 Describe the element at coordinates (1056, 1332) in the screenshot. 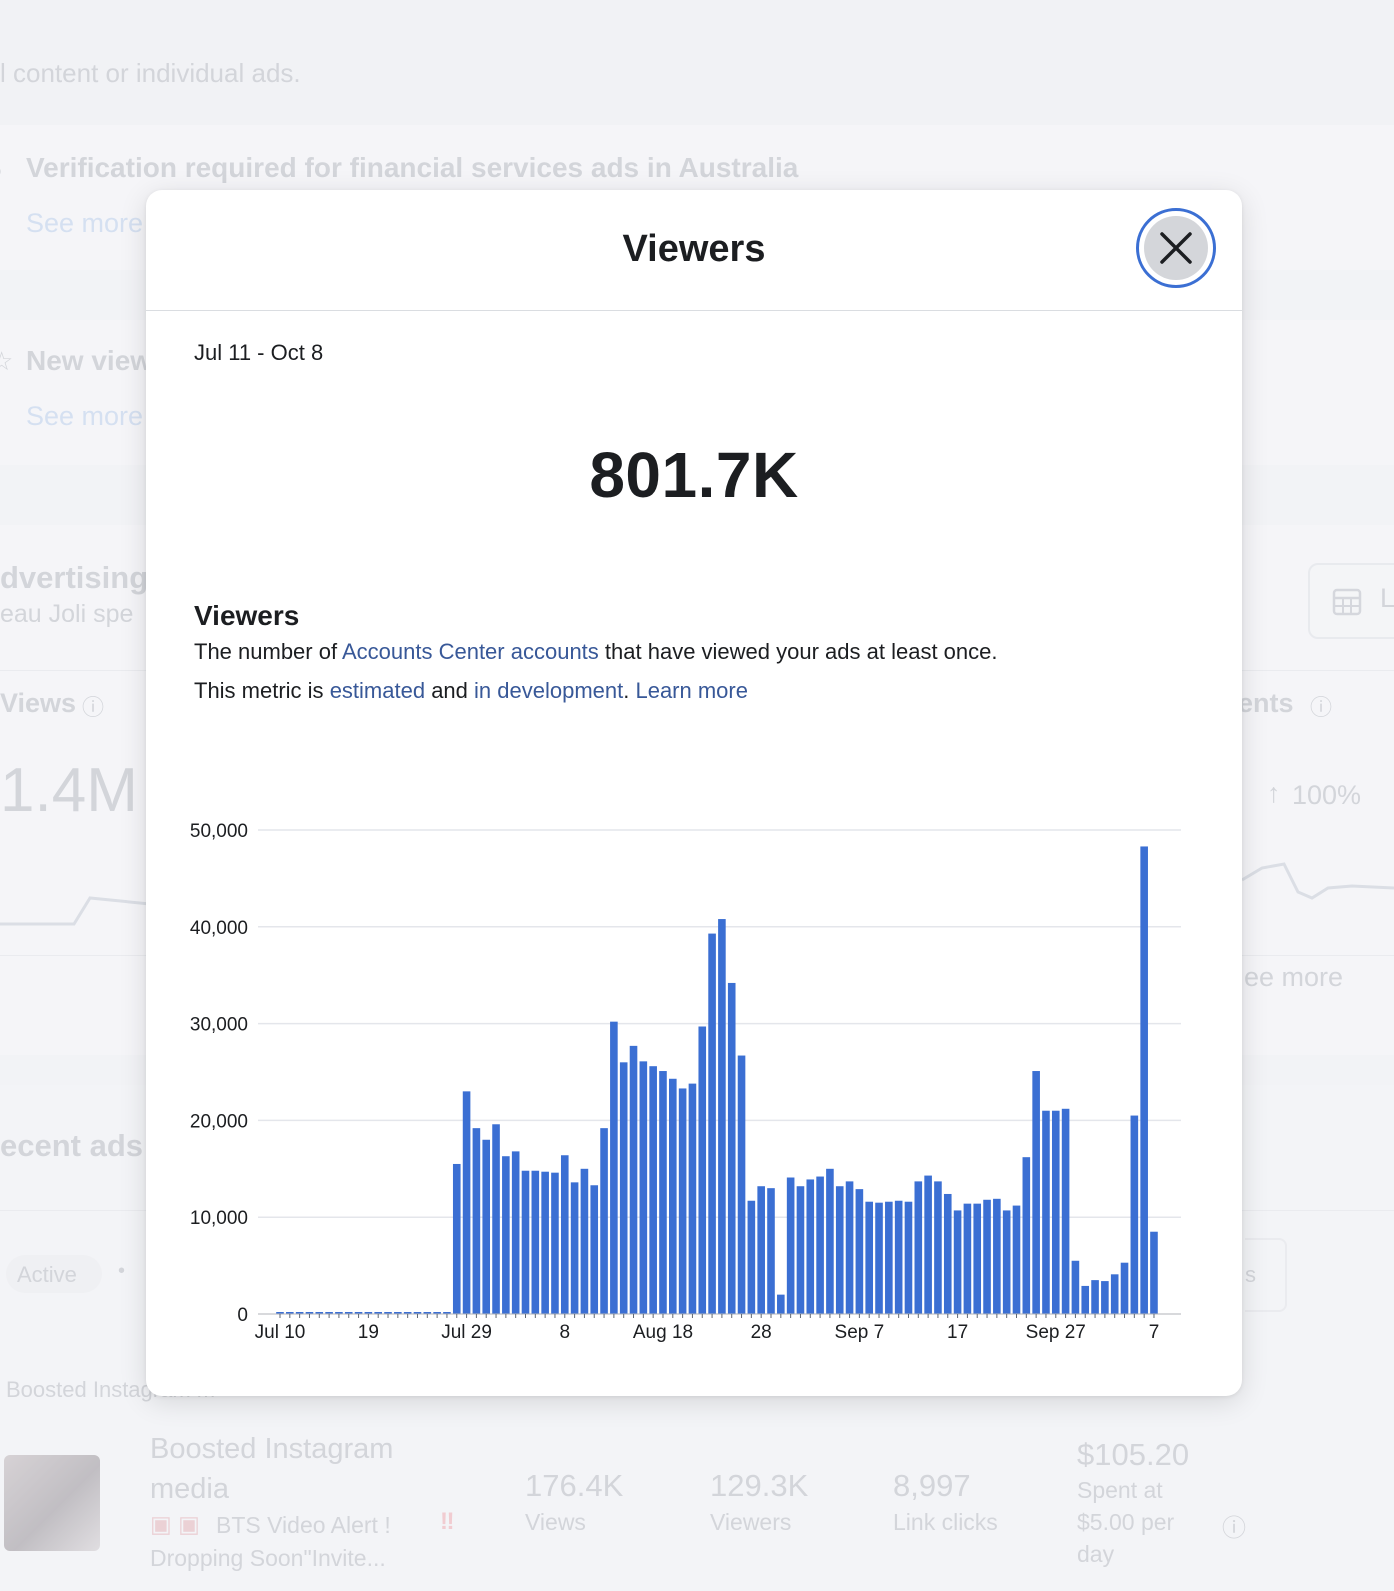

I see `x-tick-label: Sep 27` at that location.